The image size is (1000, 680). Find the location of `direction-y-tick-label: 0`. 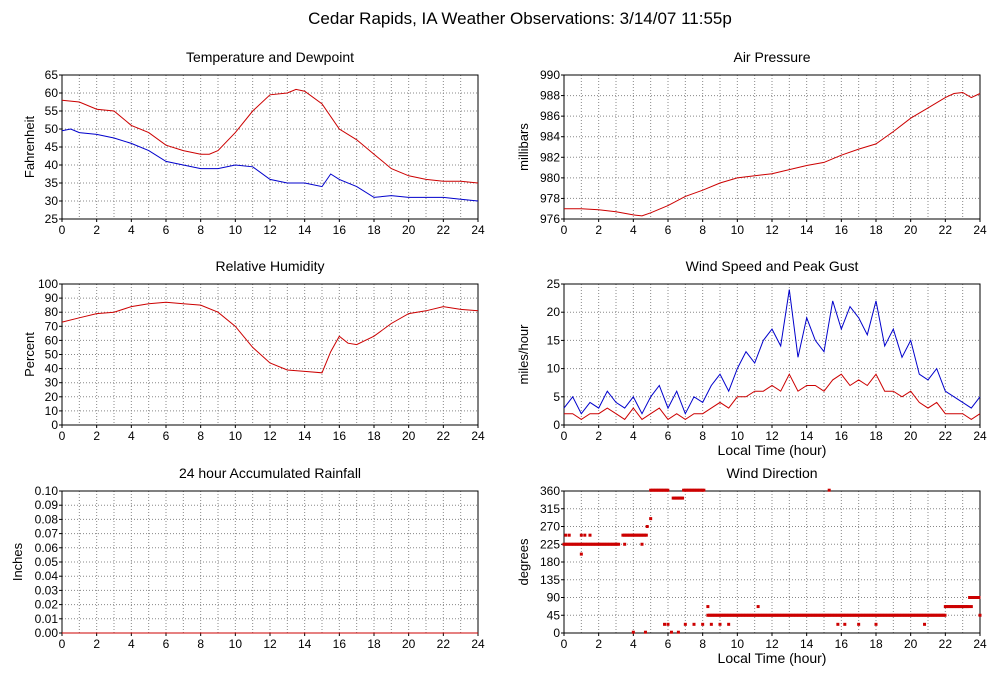

direction-y-tick-label: 0 is located at coordinates (556, 633).